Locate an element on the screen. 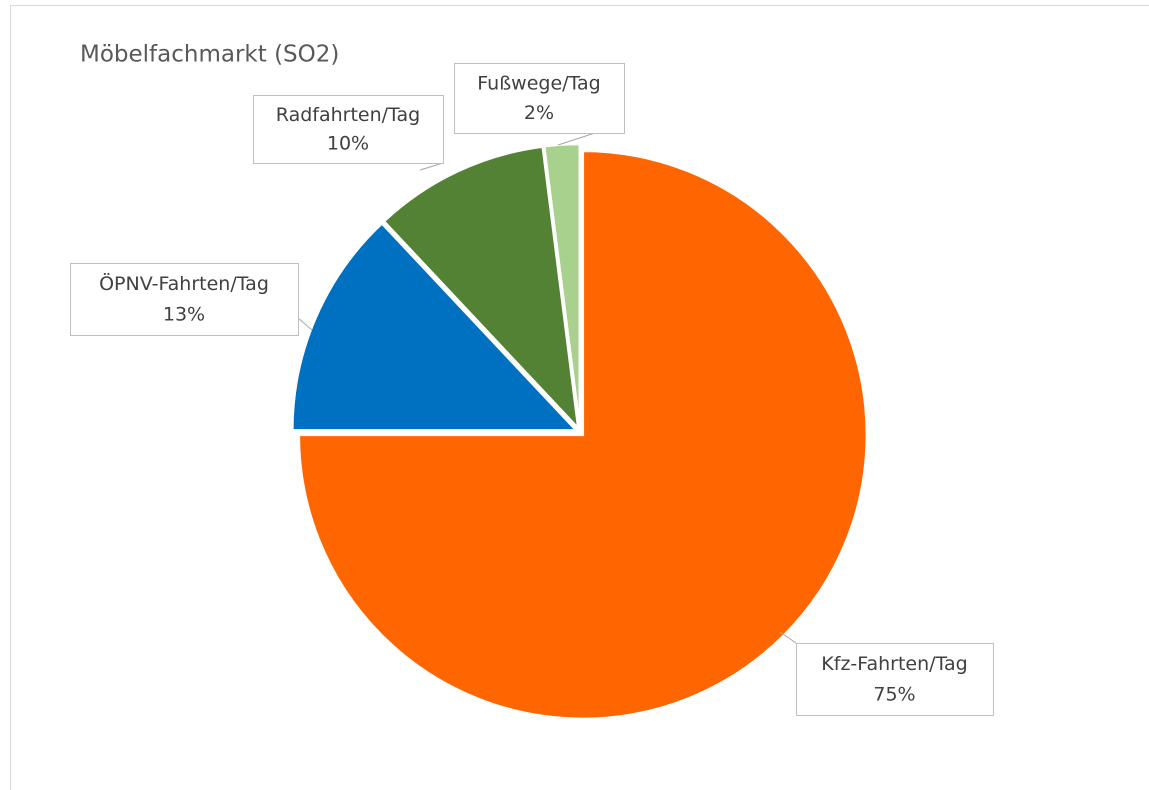 This screenshot has width=1149, height=790. chart-title: Möbelfachmarkt (SO2) is located at coordinates (209, 55).